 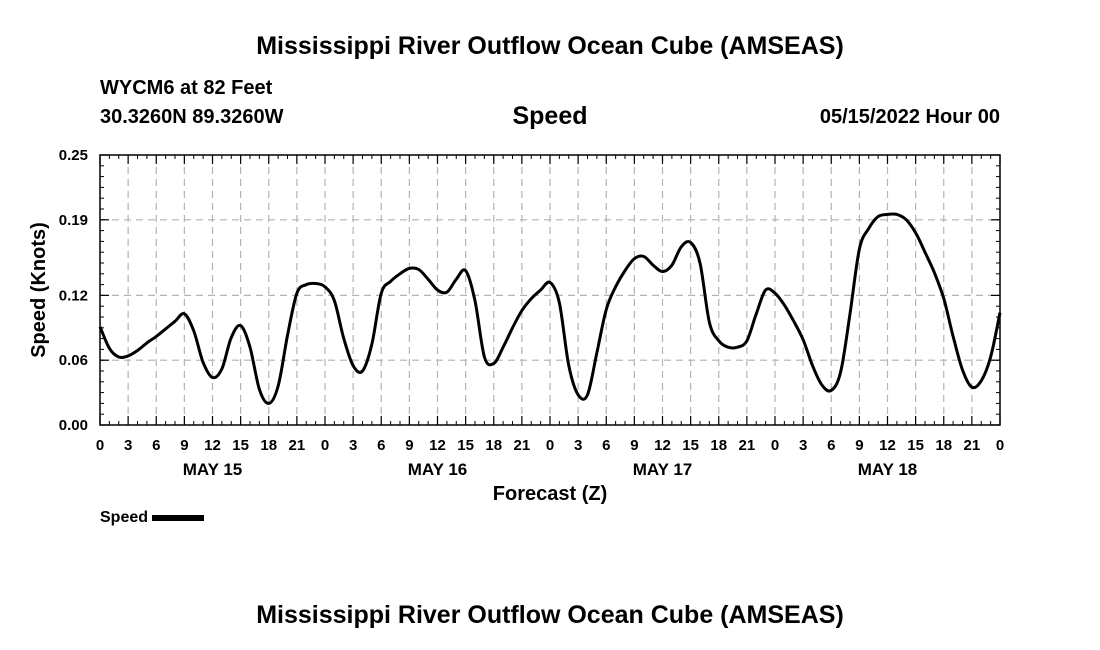 I want to click on y-axis-label: Speed (Knots), so click(x=39, y=290).